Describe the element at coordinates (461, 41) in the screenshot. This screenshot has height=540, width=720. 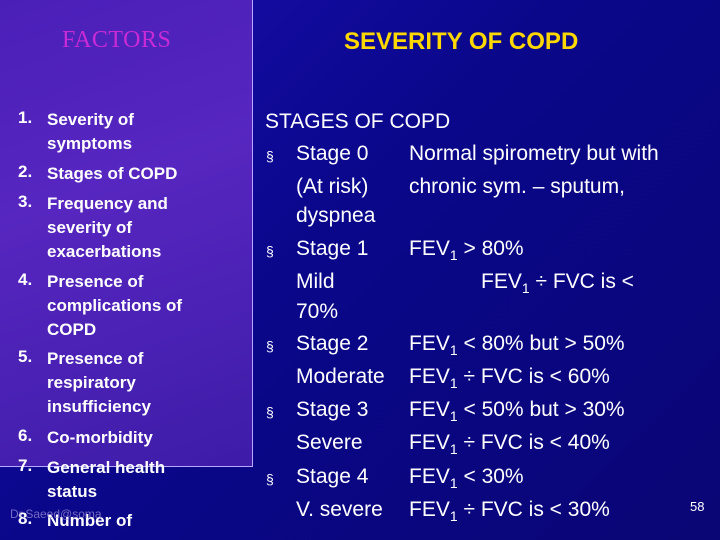
I see `severity-title: SEVERITY OF COPD` at that location.